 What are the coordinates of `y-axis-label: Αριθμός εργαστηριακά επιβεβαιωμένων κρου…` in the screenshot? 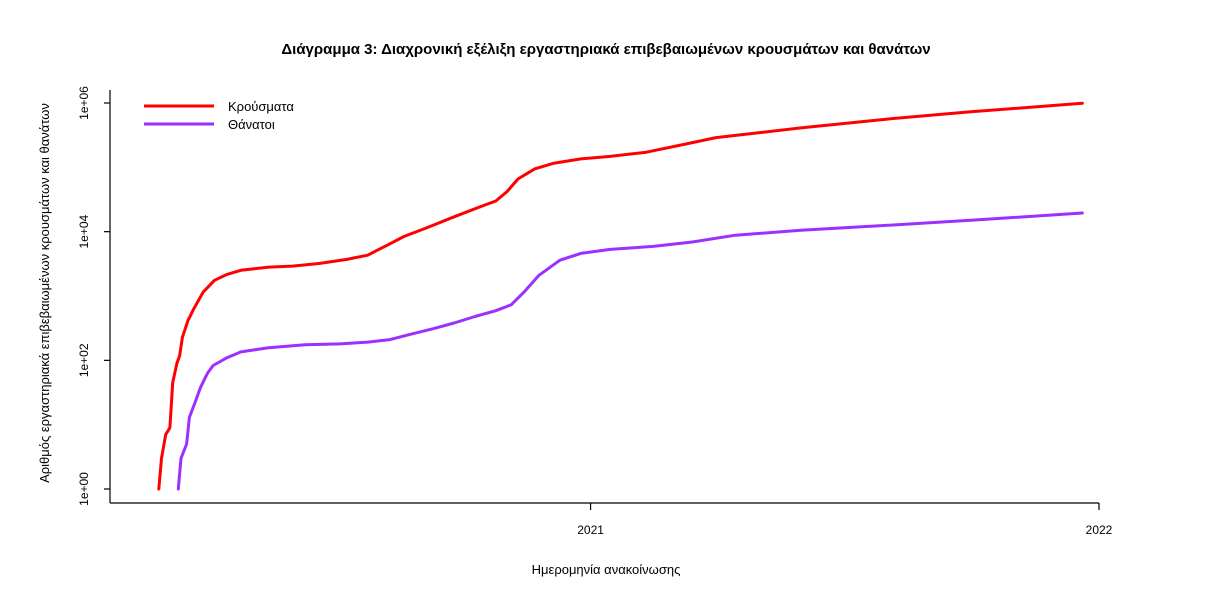 It's located at (44, 293).